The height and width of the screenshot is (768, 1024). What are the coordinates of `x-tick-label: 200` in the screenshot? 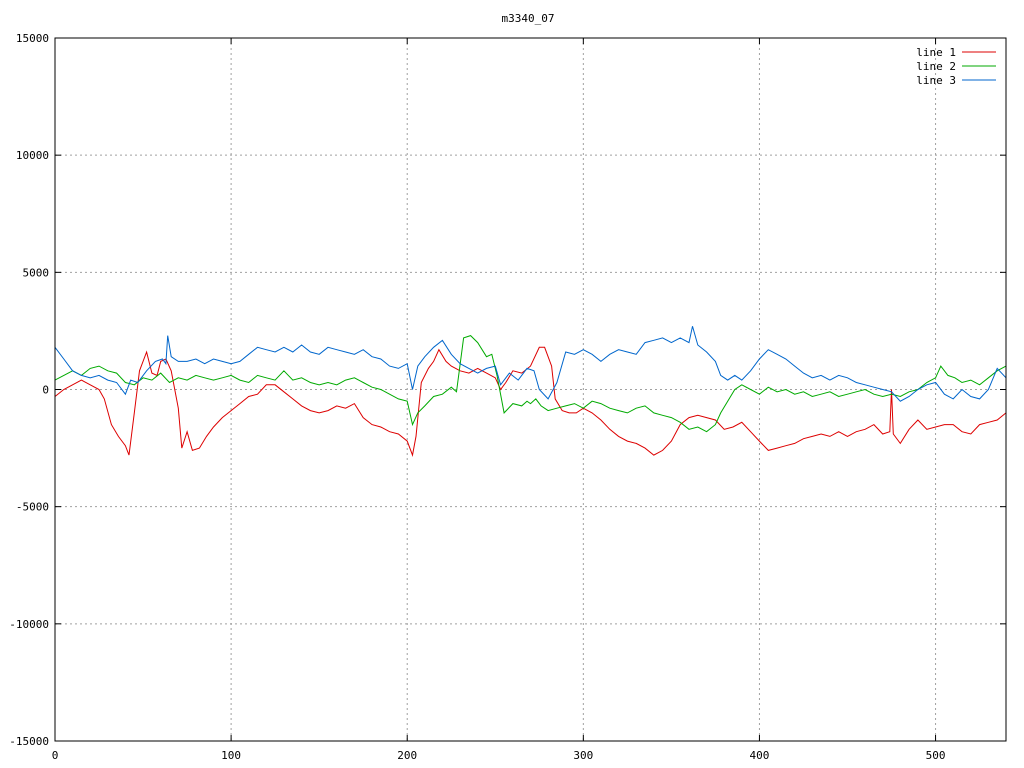 It's located at (407, 755).